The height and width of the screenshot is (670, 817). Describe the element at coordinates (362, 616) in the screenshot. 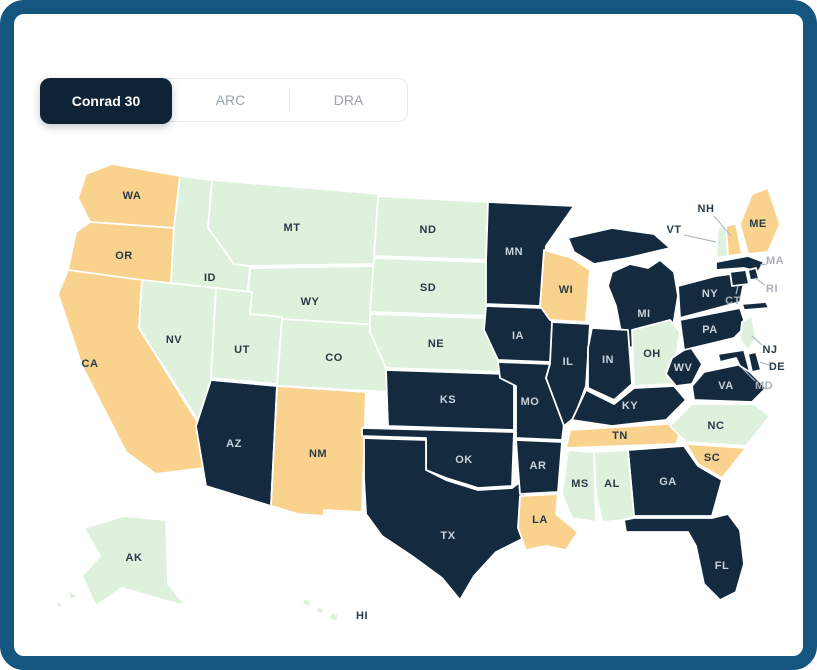

I see `state-label-HI: HI` at that location.